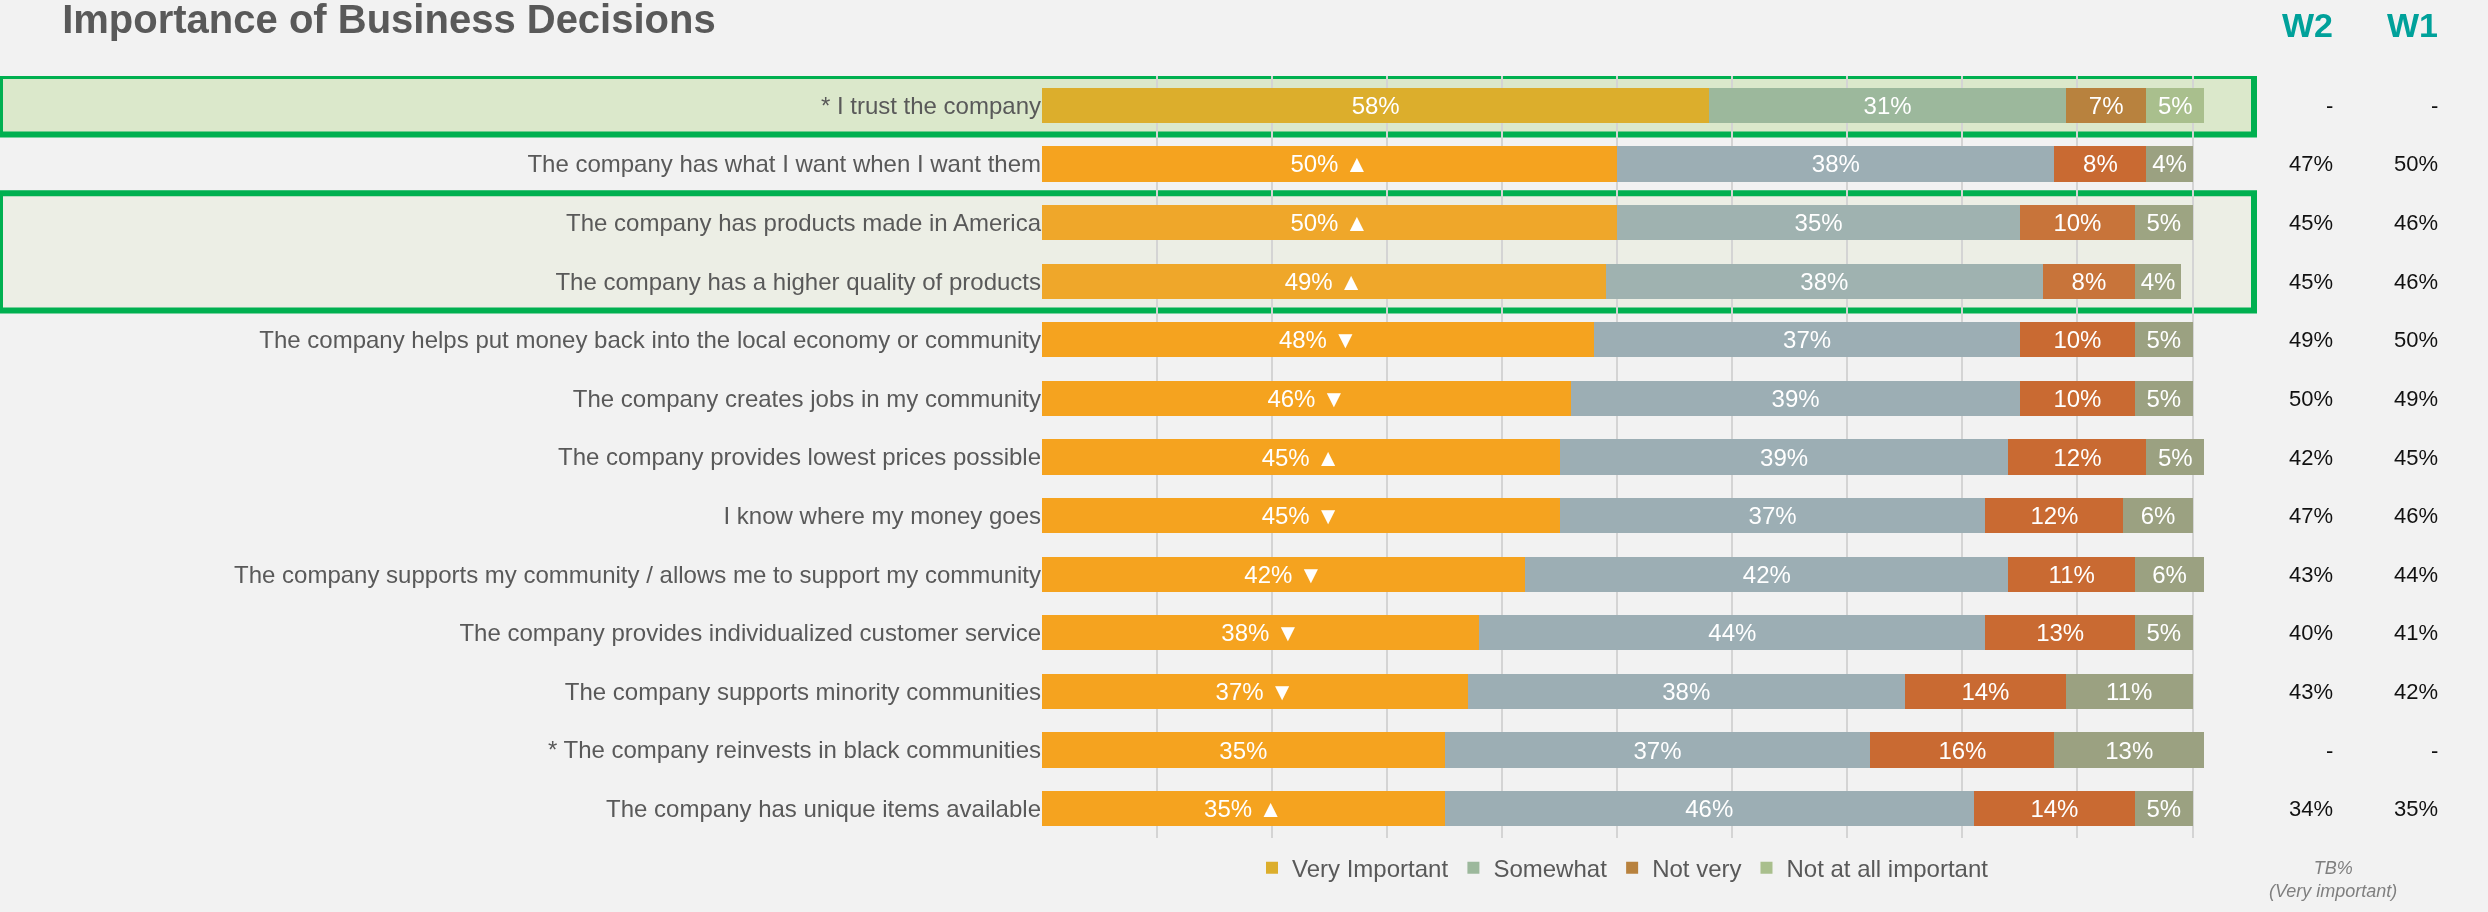 This screenshot has height=912, width=2488. What do you see at coordinates (2311, 808) in the screenshot?
I see `text: 34%` at bounding box center [2311, 808].